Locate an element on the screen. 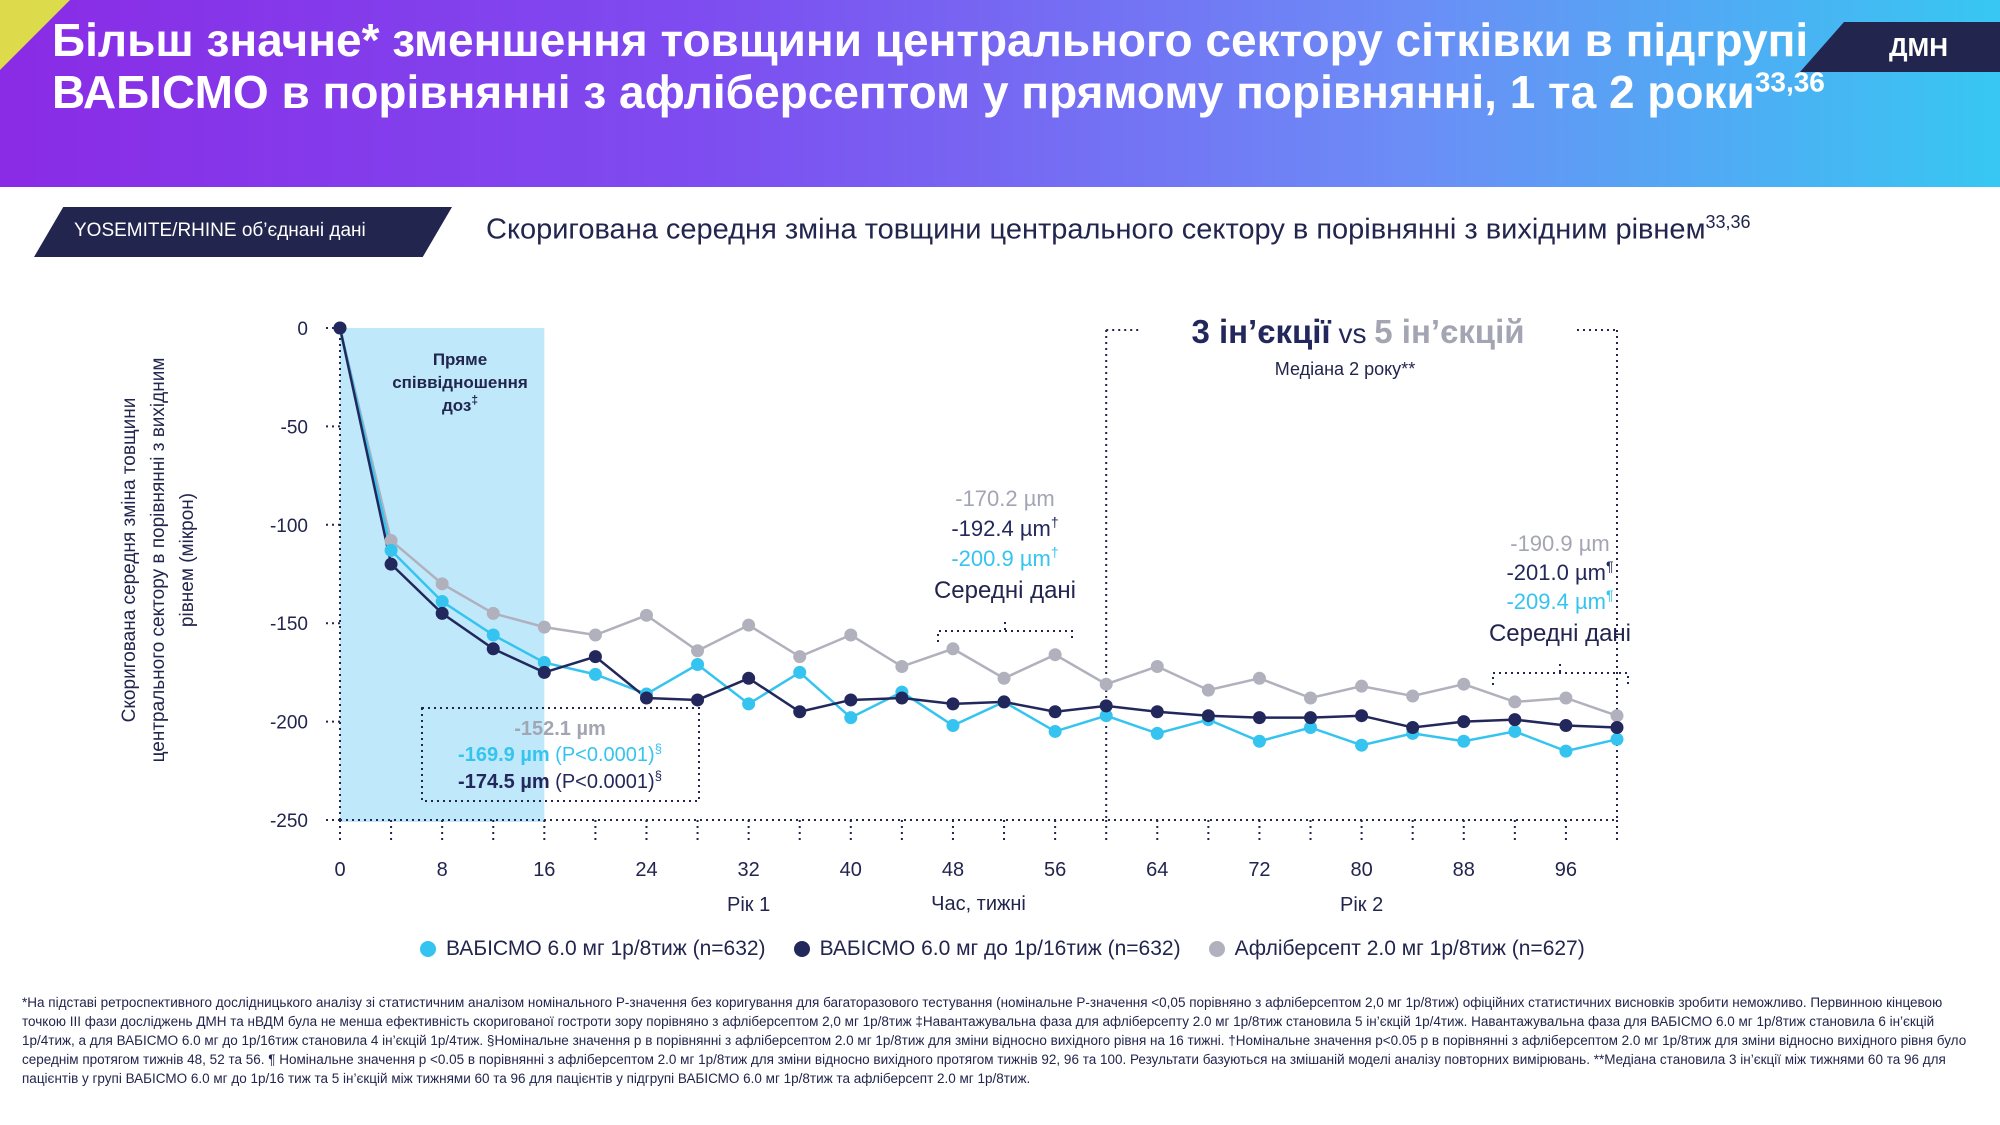  wk48-56-vabismo-16w-value: -192.4 µm† is located at coordinates (1004, 527).